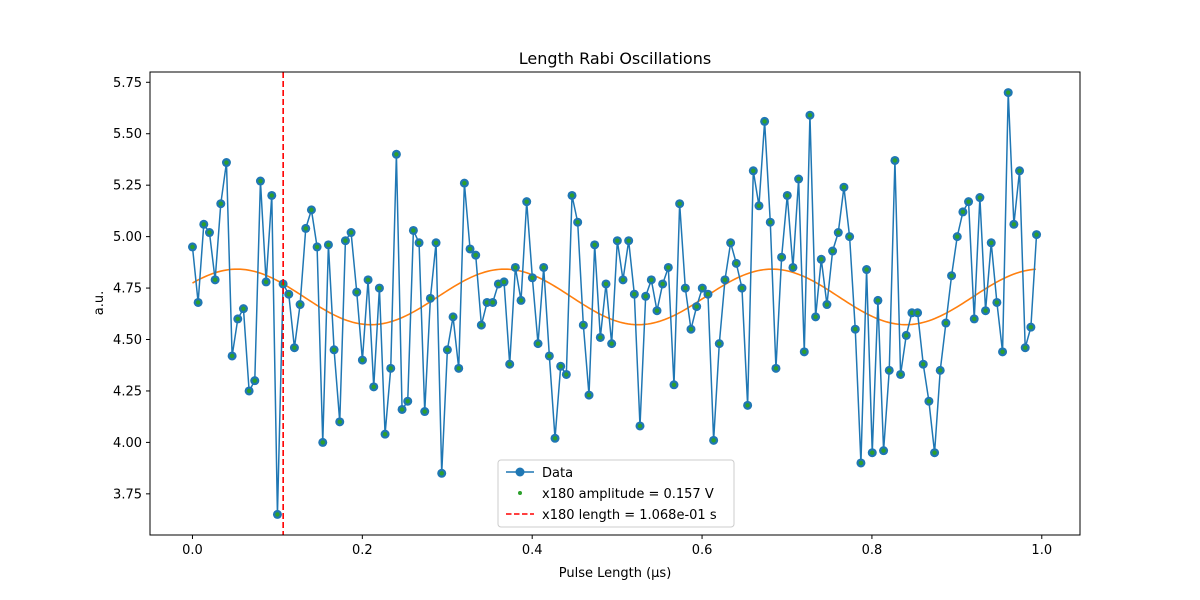  Describe the element at coordinates (628, 494) in the screenshot. I see `legend-label-fit: x180 amplitude = 0.157 V` at that location.